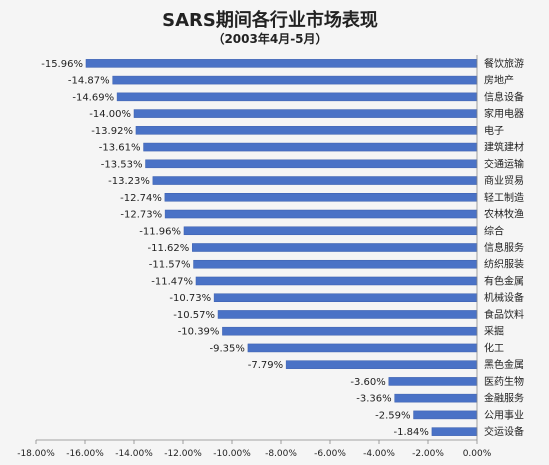 Image resolution: width=549 pixels, height=465 pixels. Describe the element at coordinates (172, 281) in the screenshot. I see `data-label: -11.47%` at that location.